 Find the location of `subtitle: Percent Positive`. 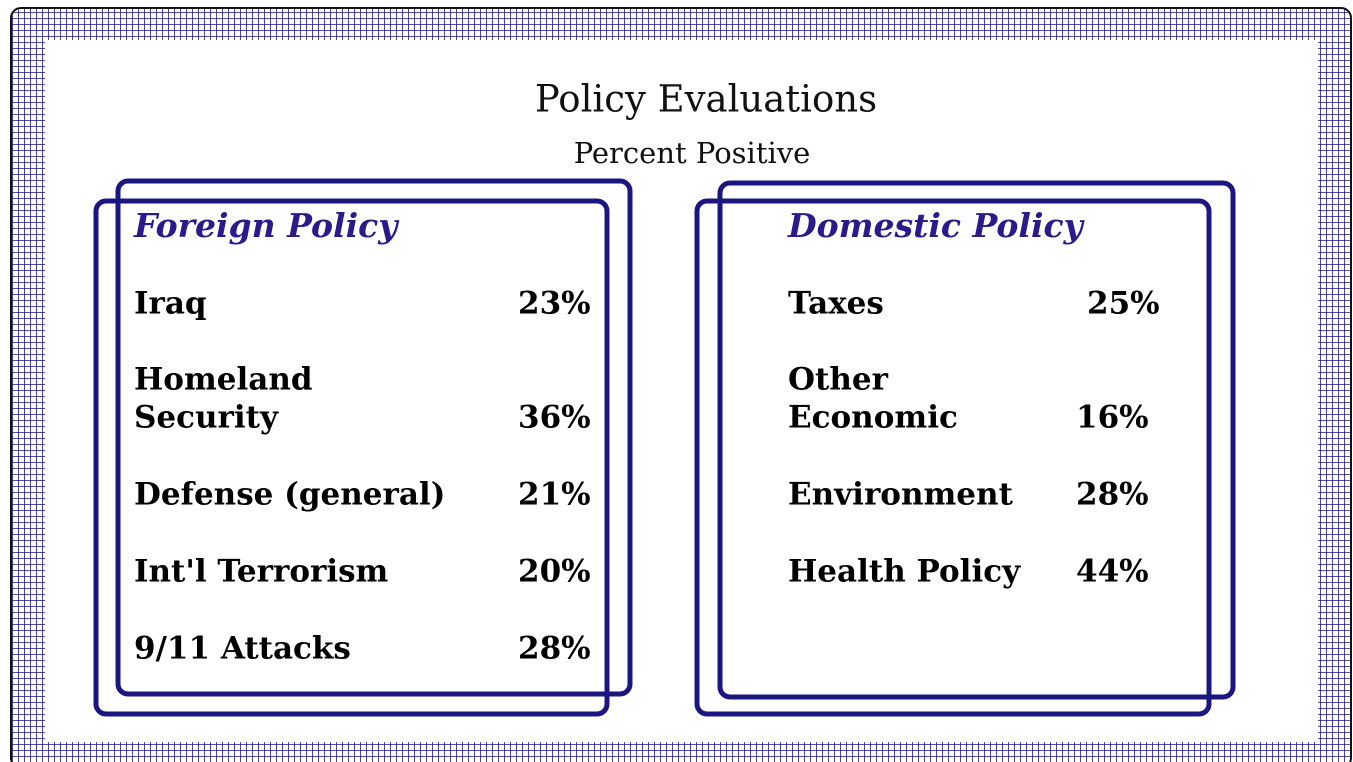

subtitle: Percent Positive is located at coordinates (692, 153).